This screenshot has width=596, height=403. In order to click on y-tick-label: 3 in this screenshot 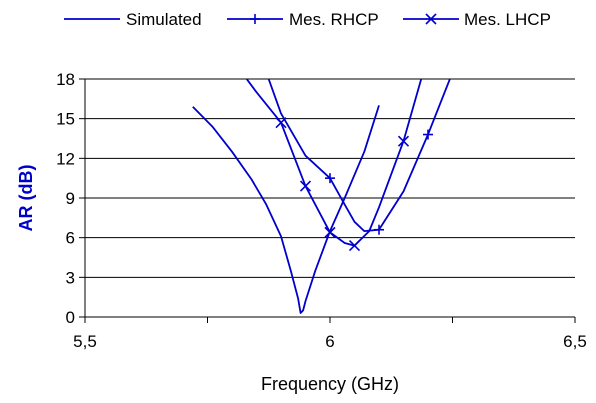, I will do `click(70, 277)`.